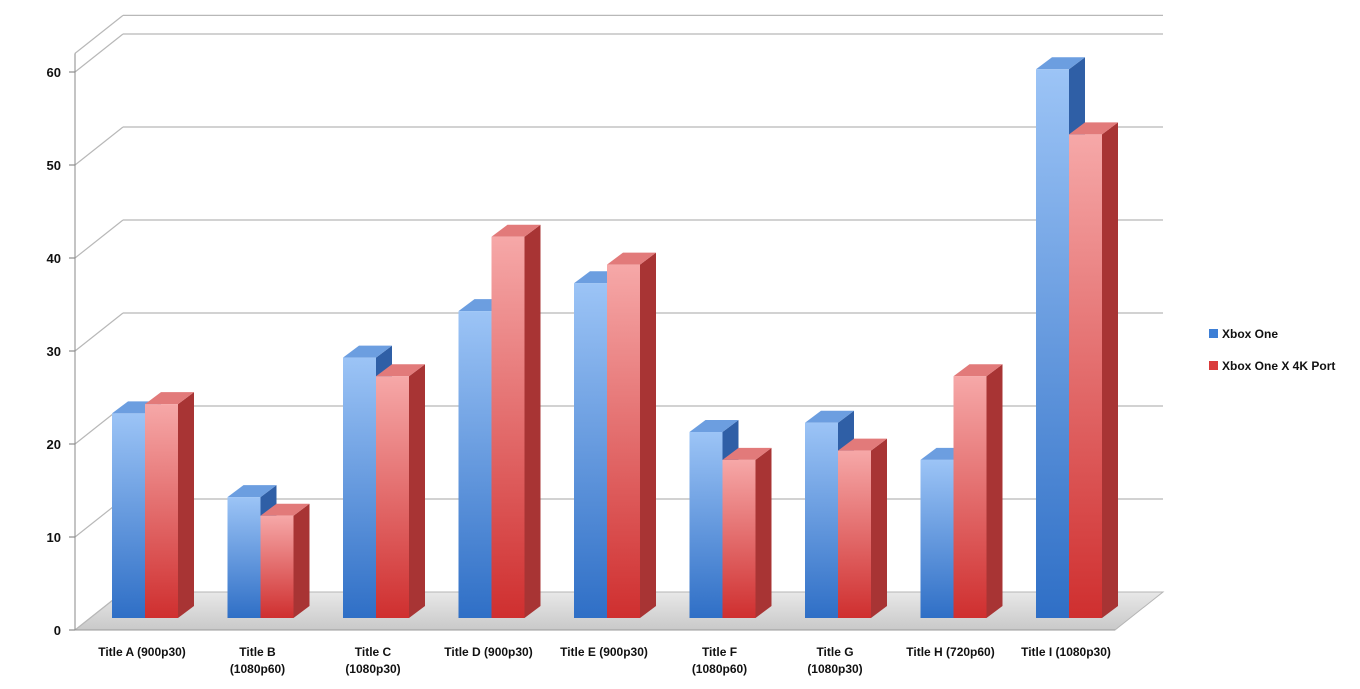 This screenshot has height=689, width=1360. I want to click on legend-label: Xbox One, so click(1250, 334).